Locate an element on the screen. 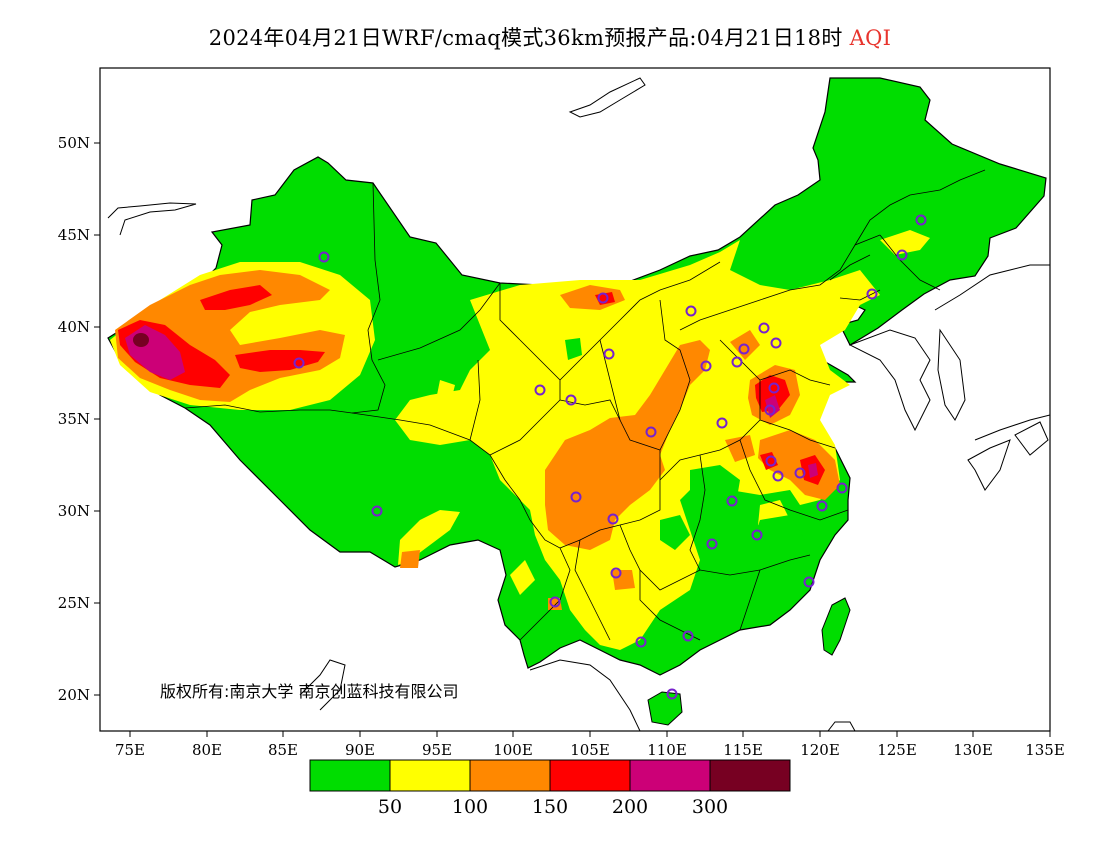  lon-label: 95E is located at coordinates (437, 750).